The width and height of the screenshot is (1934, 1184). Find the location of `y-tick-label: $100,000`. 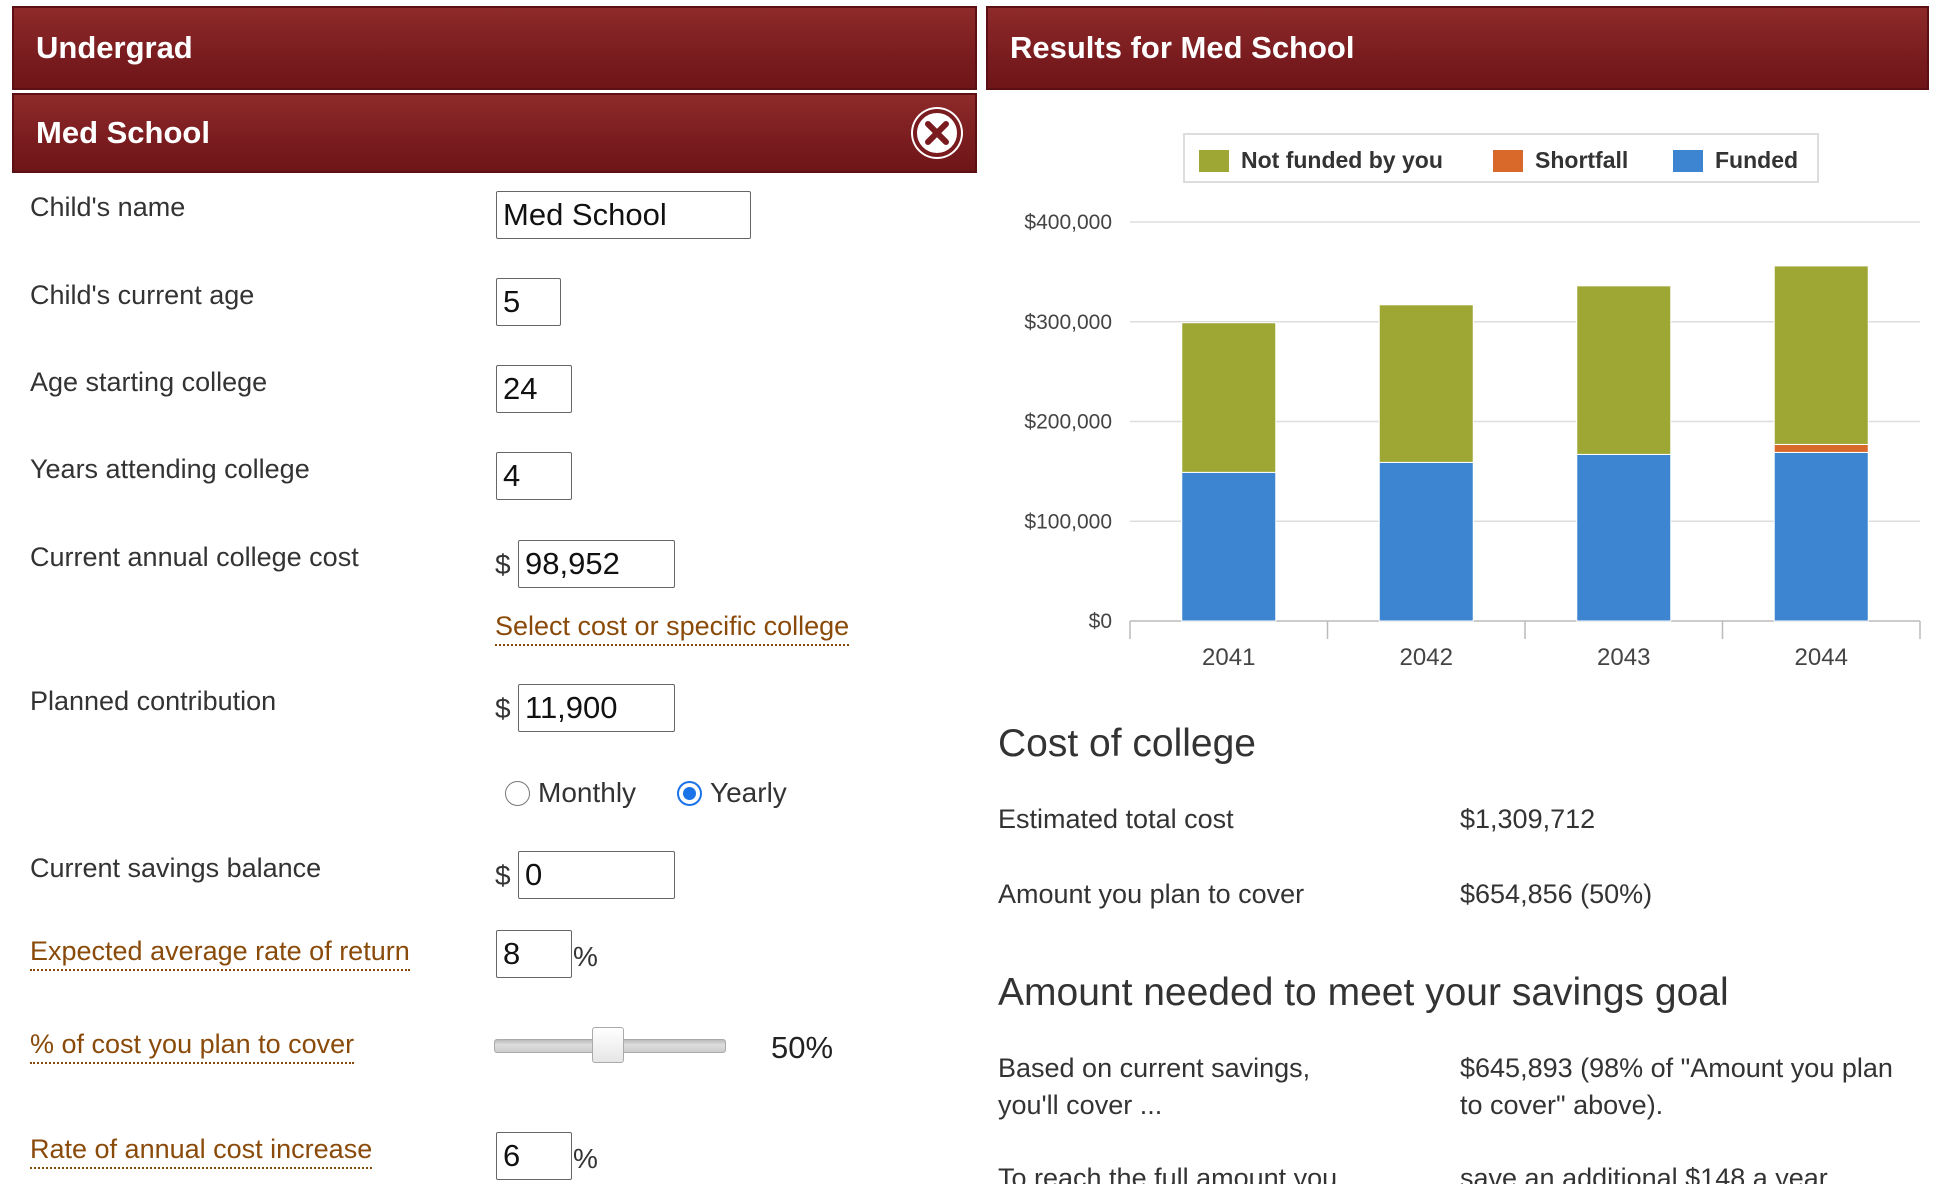

y-tick-label: $100,000 is located at coordinates (1068, 521).